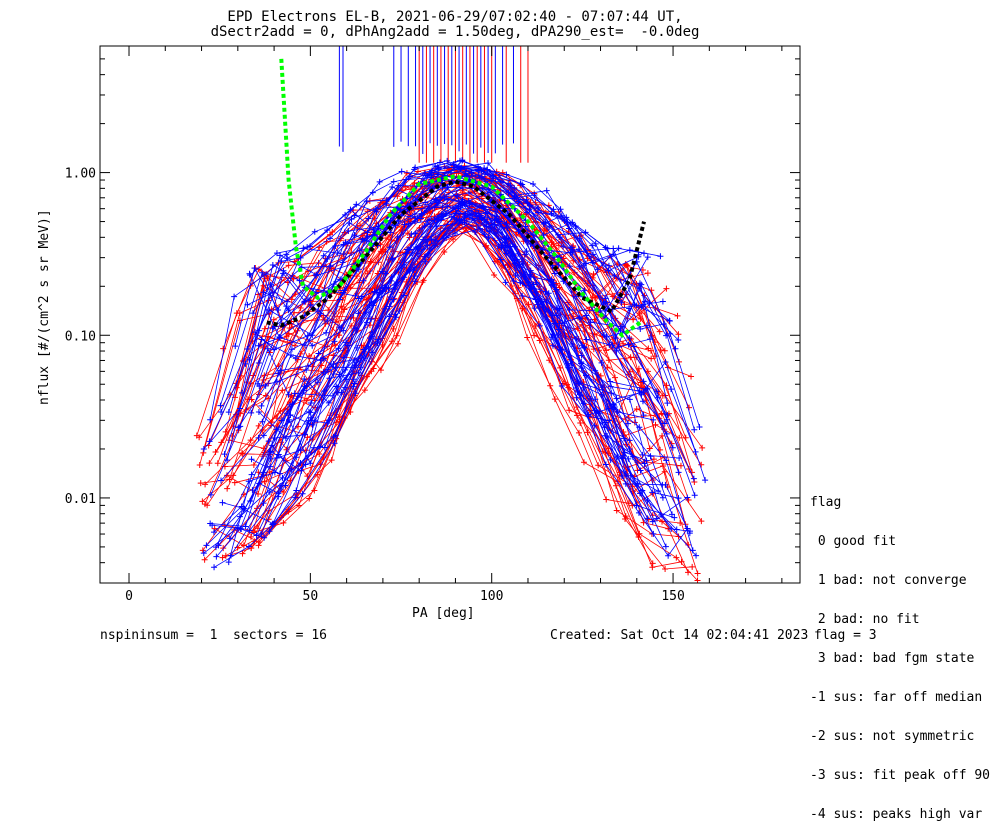 Image resolution: width=1000 pixels, height=834 pixels. I want to click on x-tick-label: 150, so click(672, 596).